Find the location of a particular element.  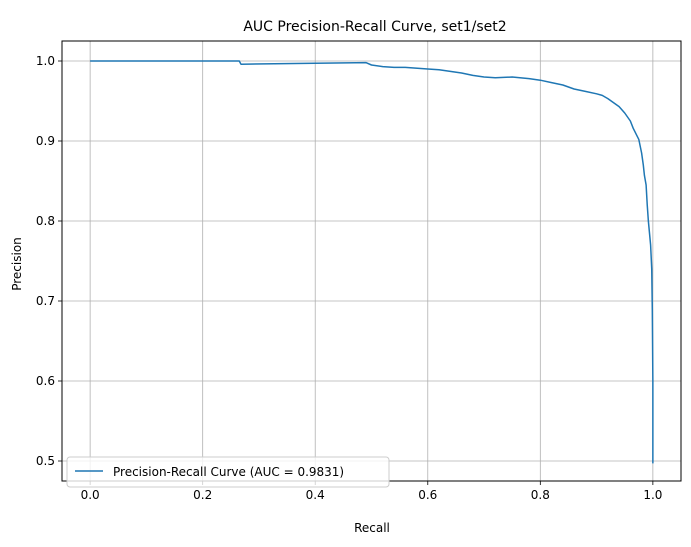

x-tick-label: 0.4 is located at coordinates (315, 495).